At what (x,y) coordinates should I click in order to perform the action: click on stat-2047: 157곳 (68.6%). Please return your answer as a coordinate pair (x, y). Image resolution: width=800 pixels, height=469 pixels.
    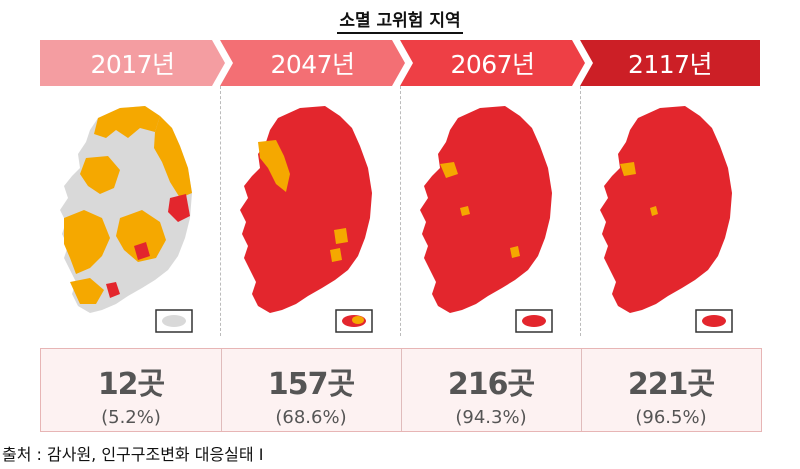
    Looking at the image, I should click on (311, 390).